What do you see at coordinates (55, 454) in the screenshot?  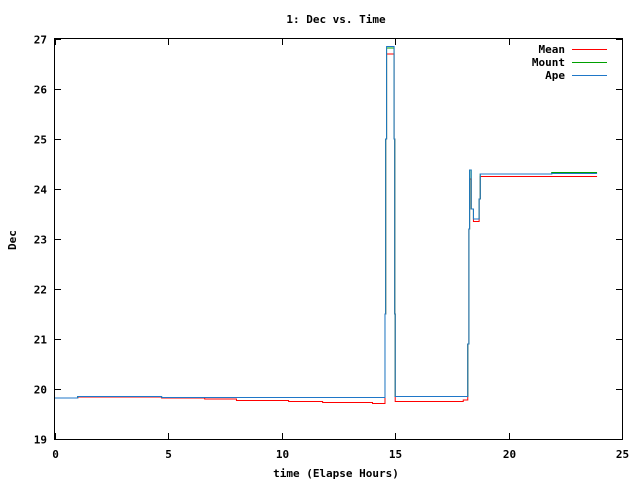 I see `x-tick-label: 0` at bounding box center [55, 454].